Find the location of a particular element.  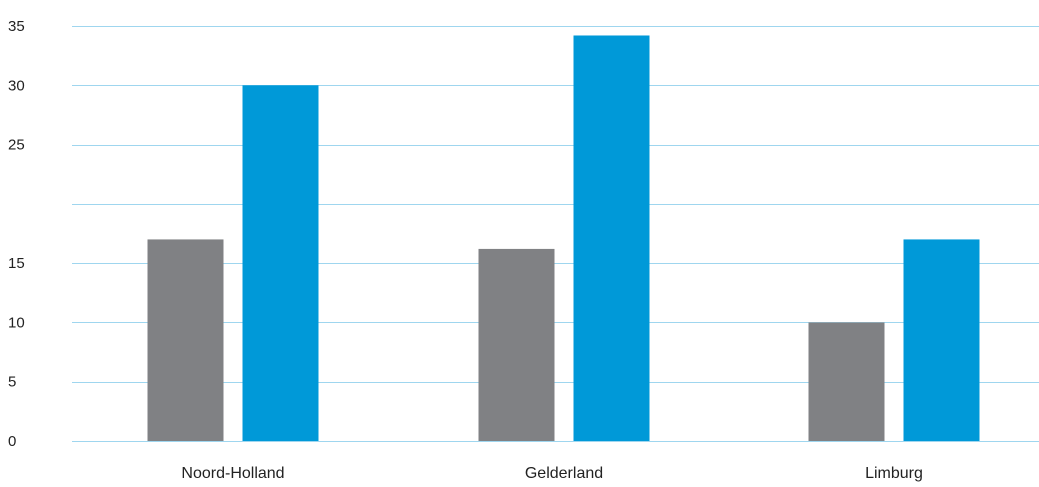

y-tick-label-35: 35 is located at coordinates (16, 26).